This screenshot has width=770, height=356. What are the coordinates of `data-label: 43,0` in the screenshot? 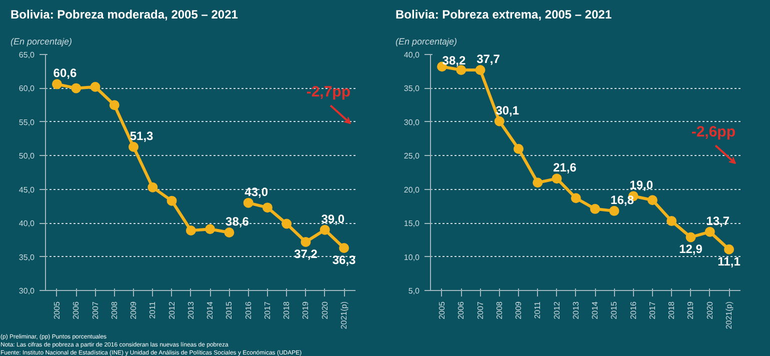 It's located at (256, 191).